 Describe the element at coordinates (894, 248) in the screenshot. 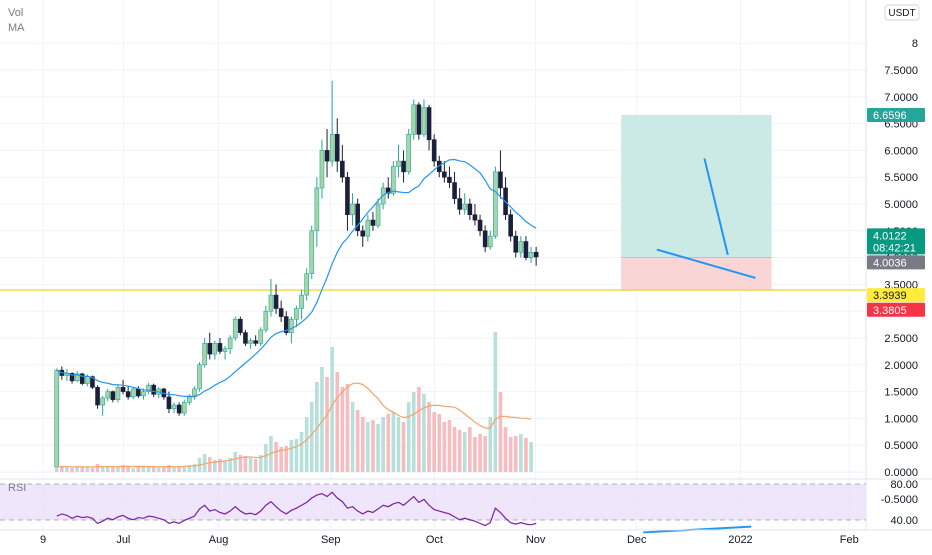

I see `last-price-tag-text: 08:42:21` at that location.